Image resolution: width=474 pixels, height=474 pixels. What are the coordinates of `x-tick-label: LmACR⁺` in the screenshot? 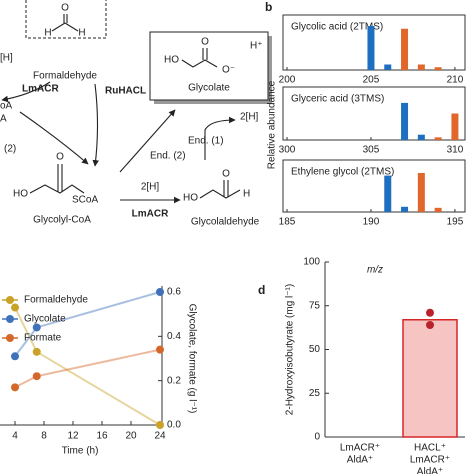 It's located at (430, 460).